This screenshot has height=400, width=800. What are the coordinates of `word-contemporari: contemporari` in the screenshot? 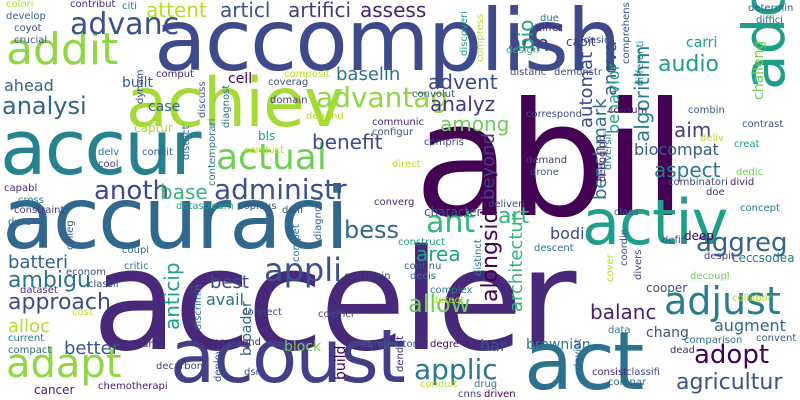 It's located at (212, 152).